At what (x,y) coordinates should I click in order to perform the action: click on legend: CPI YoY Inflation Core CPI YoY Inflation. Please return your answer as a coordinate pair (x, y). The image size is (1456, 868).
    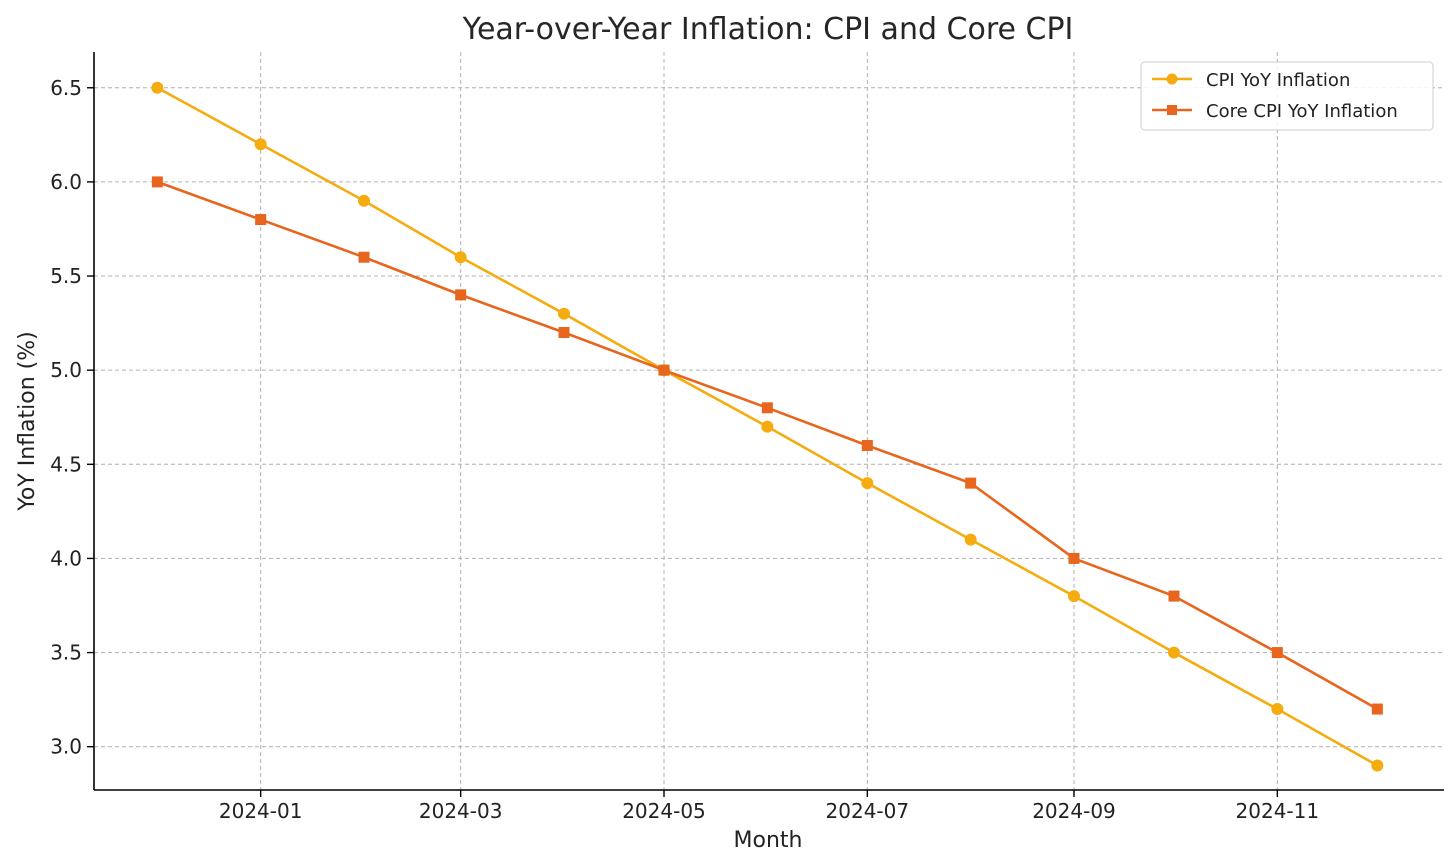
    Looking at the image, I should click on (1287, 96).